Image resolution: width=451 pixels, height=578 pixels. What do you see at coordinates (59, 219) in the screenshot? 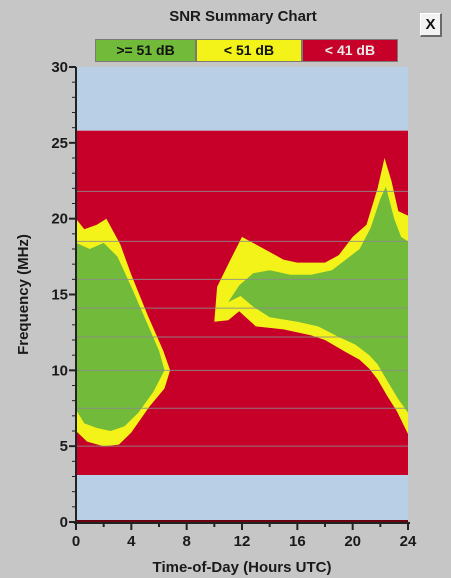
I see `y-tick-label: 20` at bounding box center [59, 219].